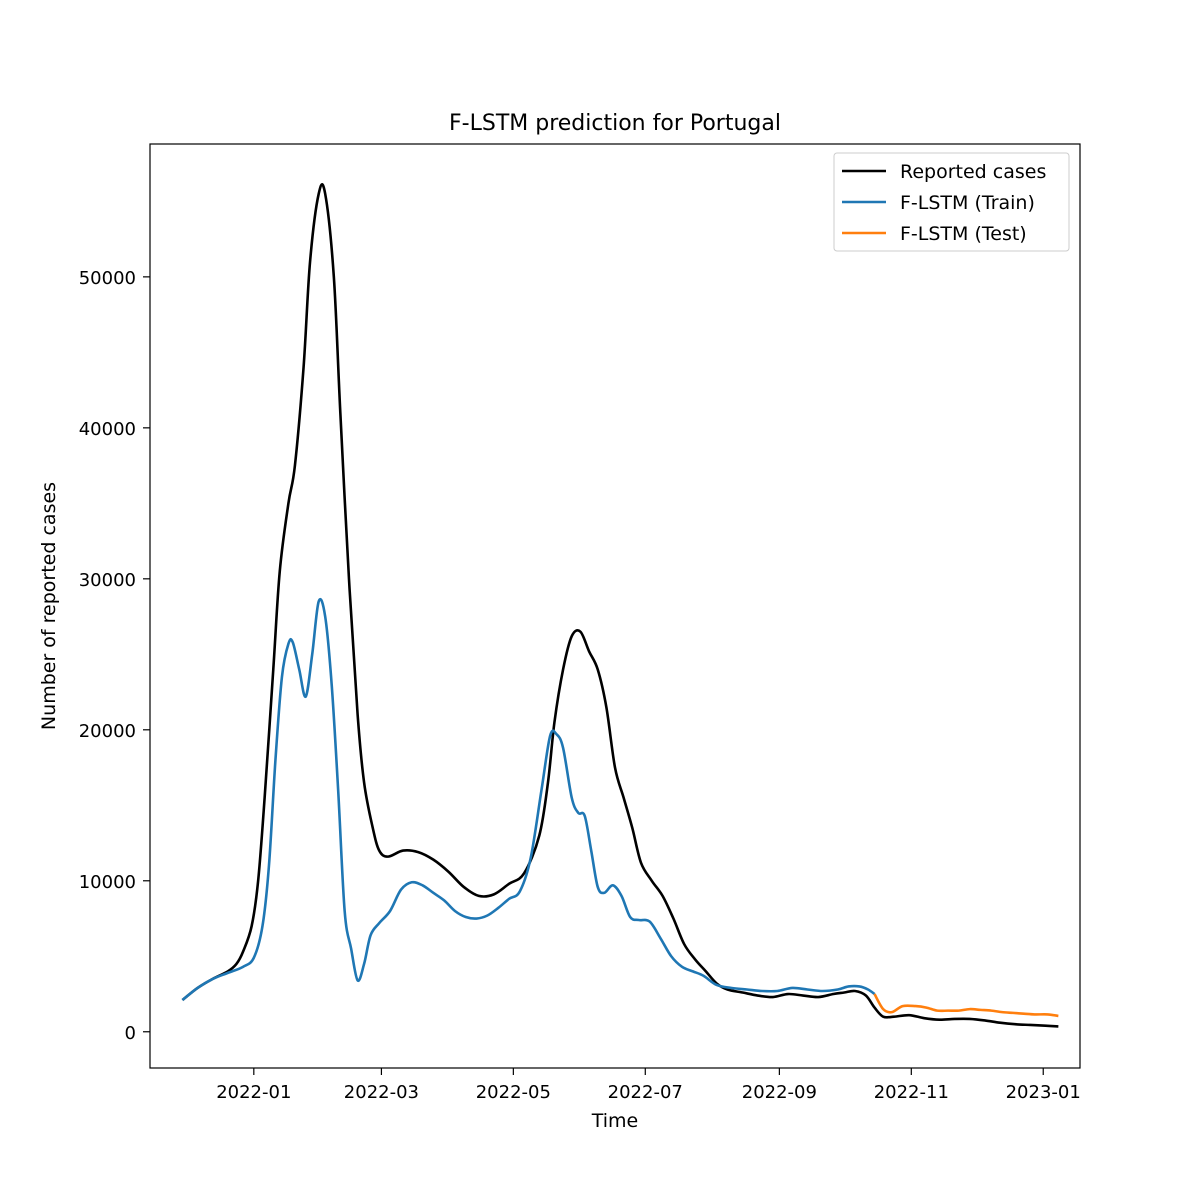 This screenshot has height=1200, width=1200. What do you see at coordinates (963, 234) in the screenshot?
I see `legend-label: F-LSTM (Test)` at bounding box center [963, 234].